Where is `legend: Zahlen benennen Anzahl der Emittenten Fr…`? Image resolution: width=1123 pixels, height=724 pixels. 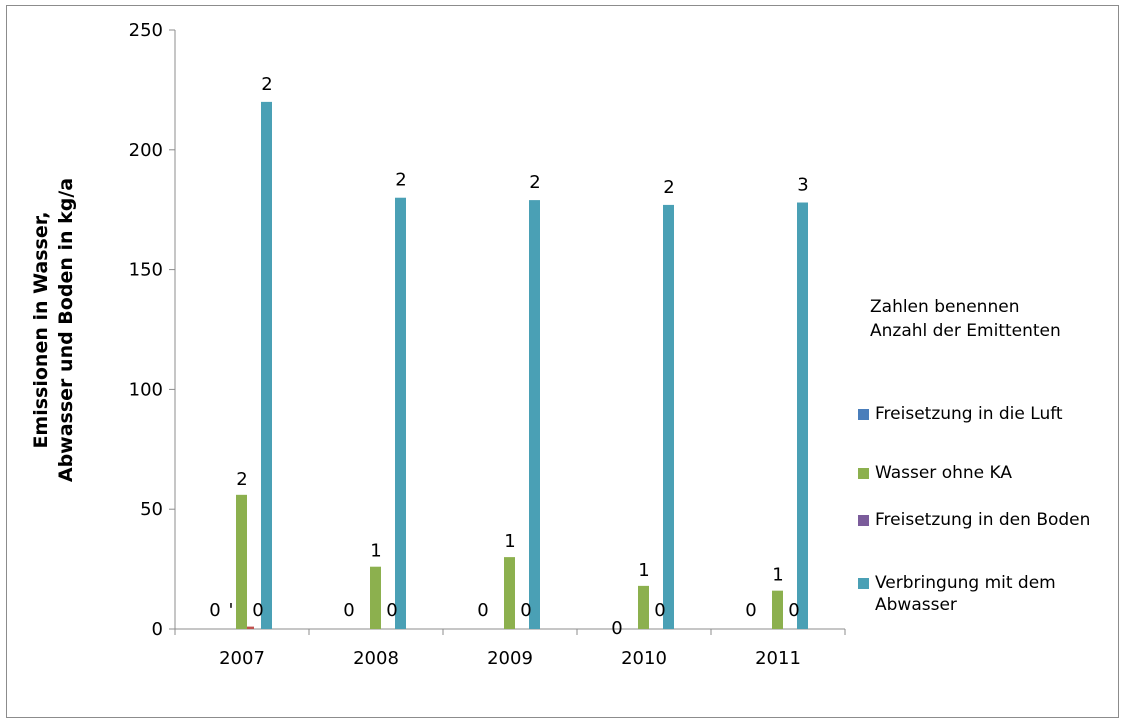 legend: Zahlen benennen Anzahl der Emittenten Fr… is located at coordinates (985, 455).